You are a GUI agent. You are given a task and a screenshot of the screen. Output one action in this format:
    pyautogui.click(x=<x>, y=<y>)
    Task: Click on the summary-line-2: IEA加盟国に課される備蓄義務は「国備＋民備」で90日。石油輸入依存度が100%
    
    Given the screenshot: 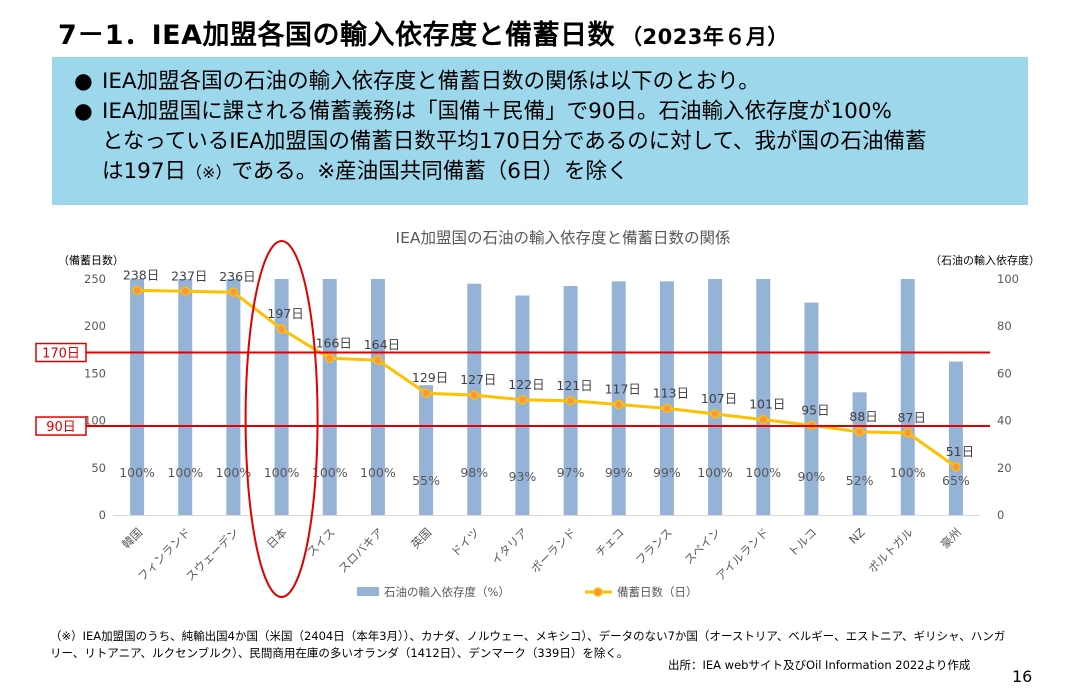 What is the action you would take?
    pyautogui.click(x=497, y=111)
    